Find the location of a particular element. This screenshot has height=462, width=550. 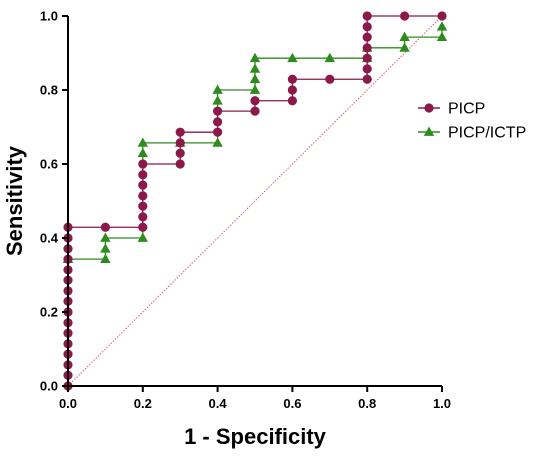

legend-item-picp-ictp: PICP/ICTP is located at coordinates (472, 133).